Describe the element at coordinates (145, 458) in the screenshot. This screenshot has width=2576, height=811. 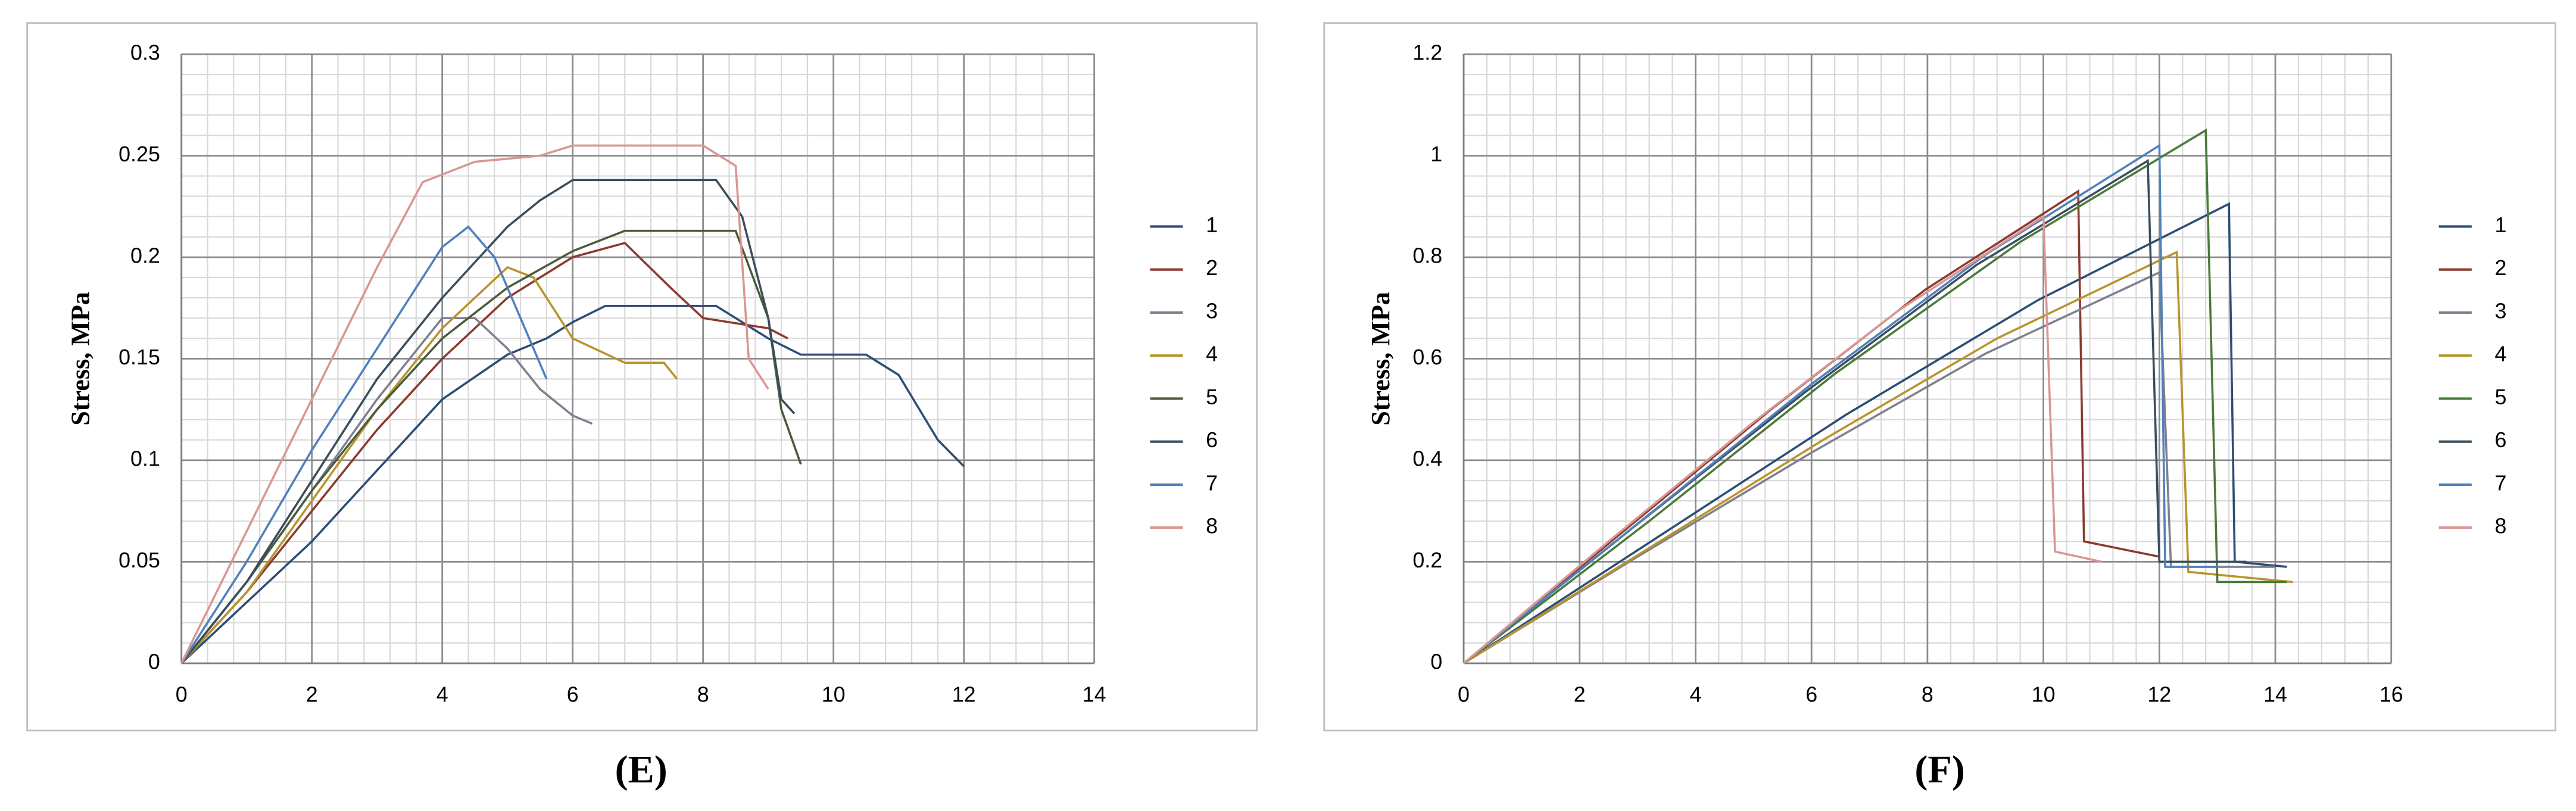
I see `y-tick-label: 0.1` at that location.